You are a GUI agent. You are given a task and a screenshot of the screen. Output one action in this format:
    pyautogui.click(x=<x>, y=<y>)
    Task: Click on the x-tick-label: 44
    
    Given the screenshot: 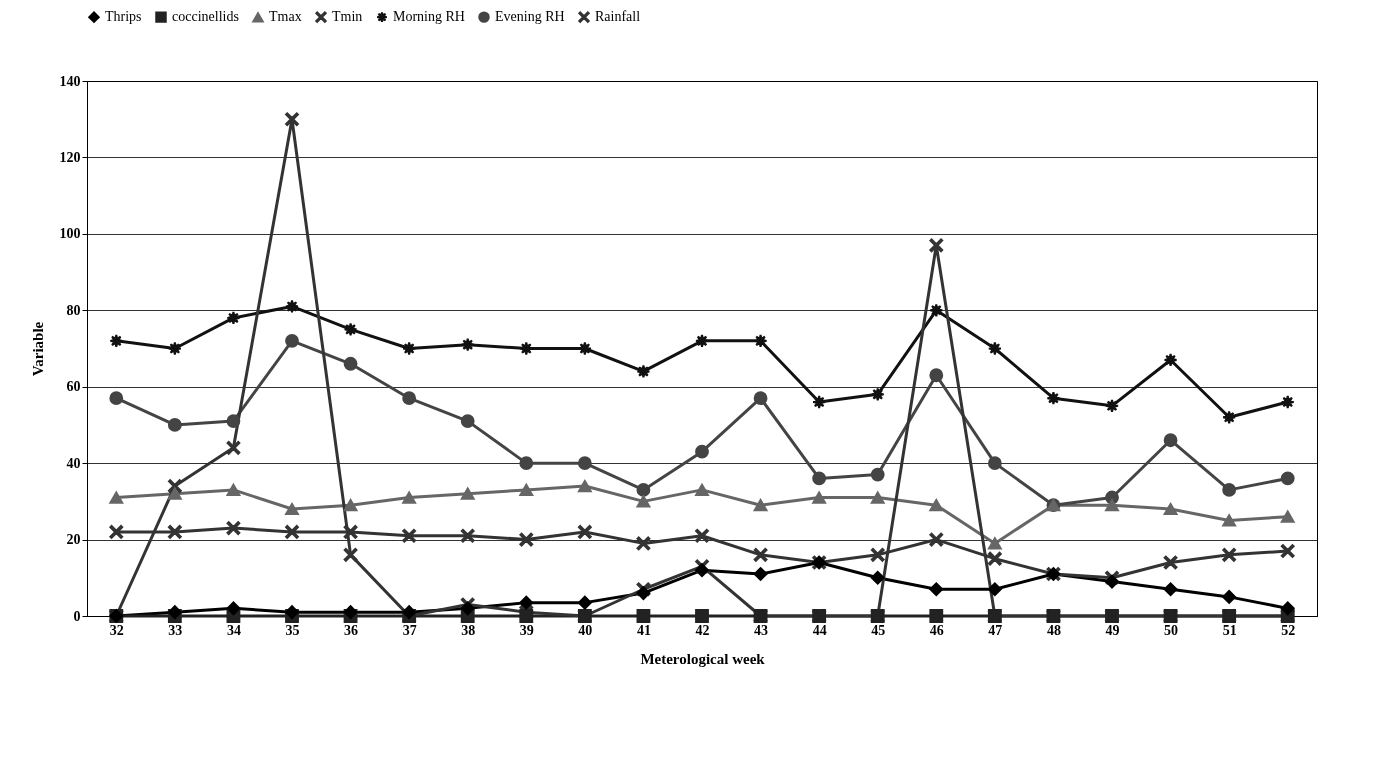 What is the action you would take?
    pyautogui.click(x=819, y=630)
    